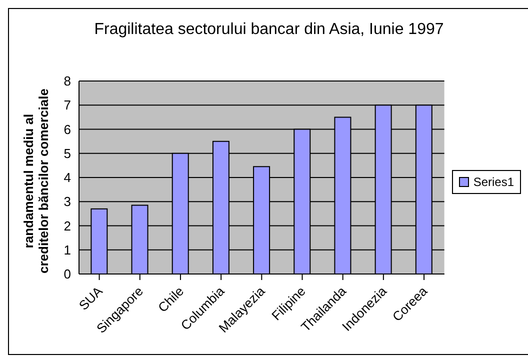 Image resolution: width=528 pixels, height=361 pixels. I want to click on y-tick-label: 3, so click(67, 202).